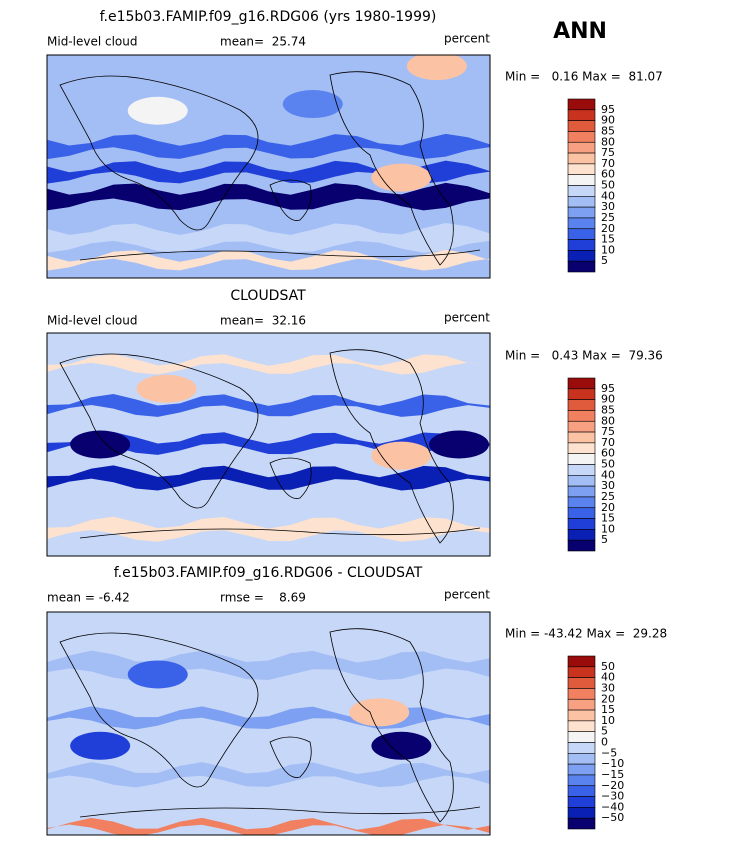 Image resolution: width=733 pixels, height=844 pixels. Describe the element at coordinates (612, 796) in the screenshot. I see `colorbar-label: −30` at that location.